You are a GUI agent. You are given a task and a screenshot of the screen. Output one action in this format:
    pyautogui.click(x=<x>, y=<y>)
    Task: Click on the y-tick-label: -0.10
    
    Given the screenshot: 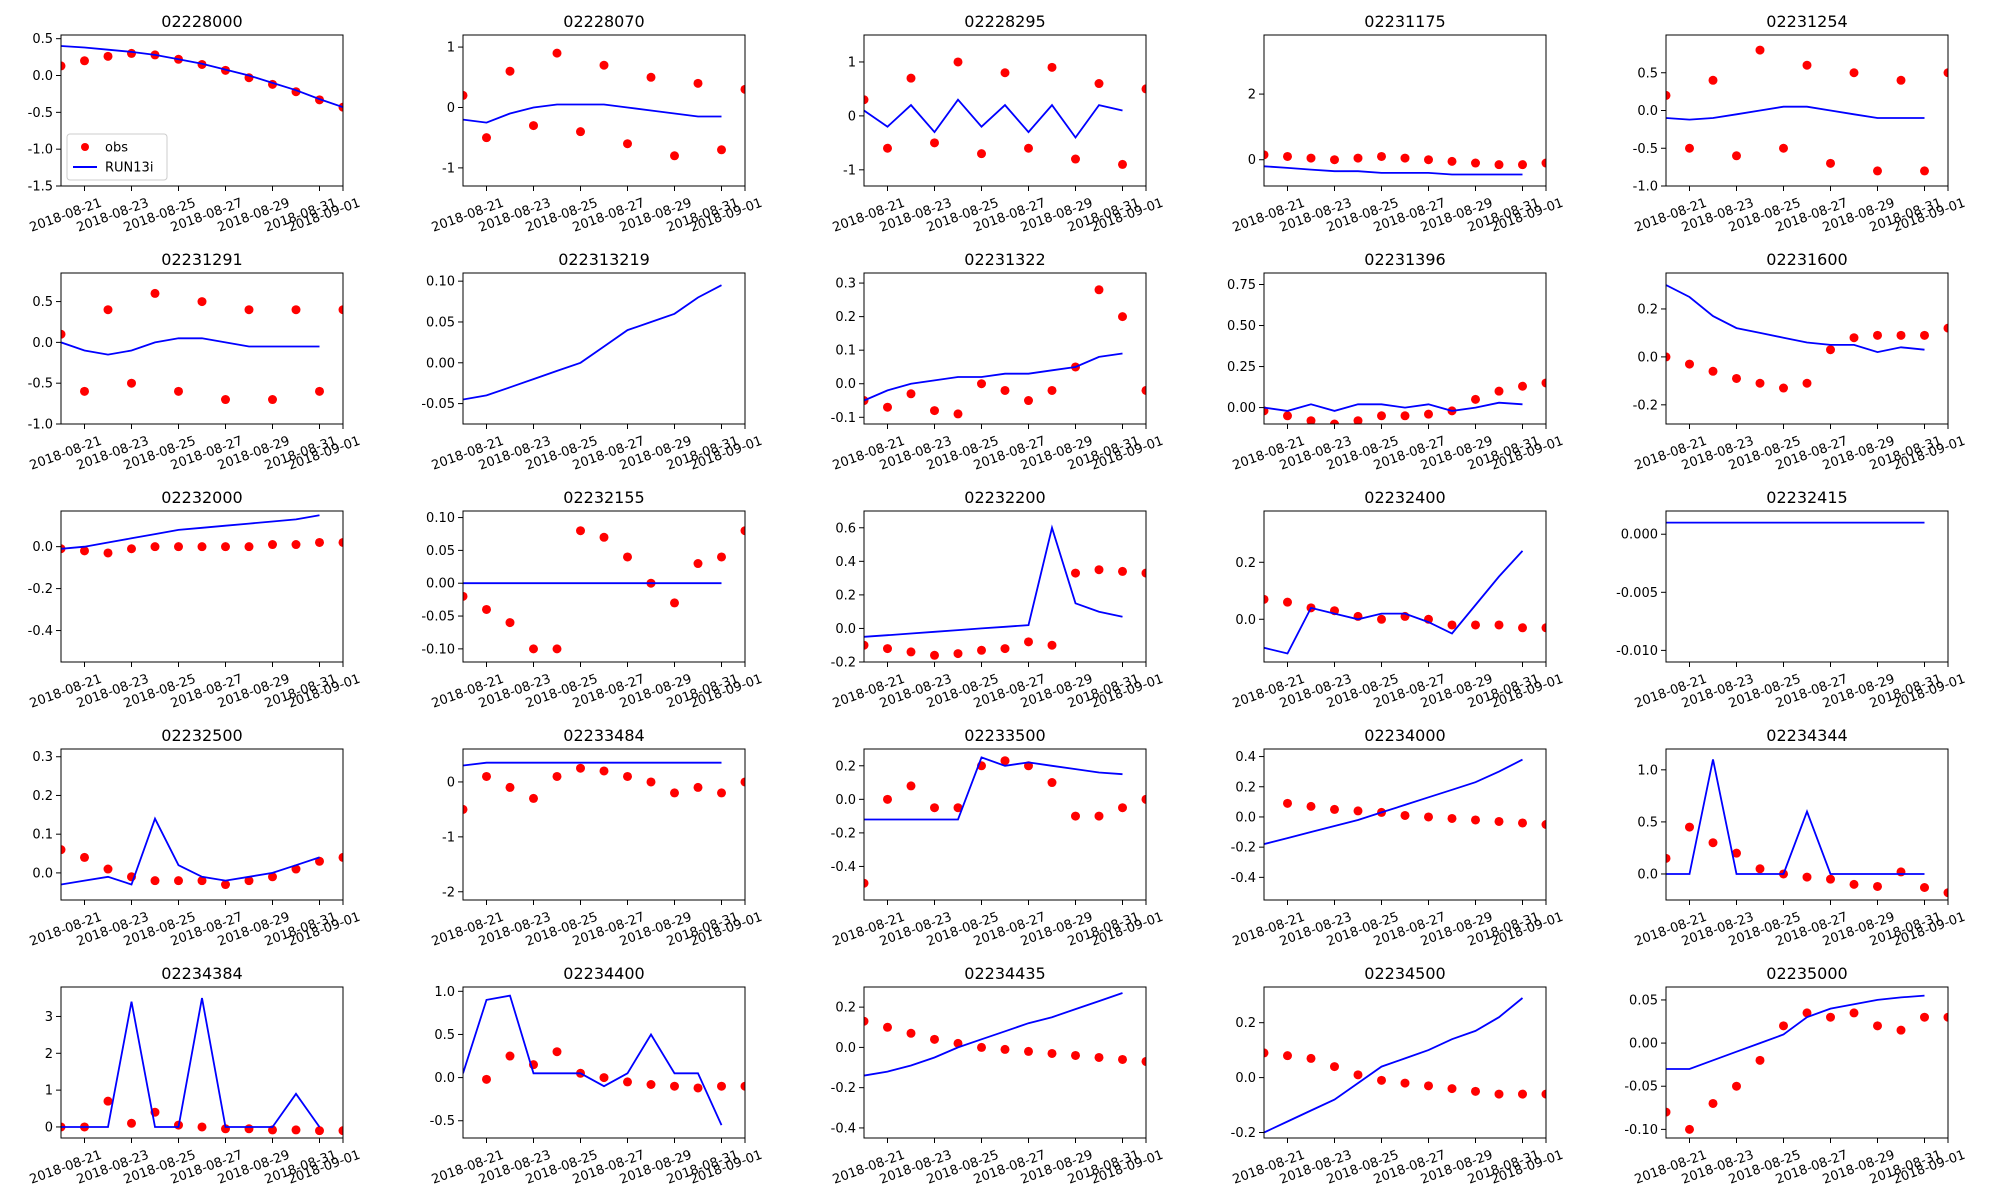 What is the action you would take?
    pyautogui.click(x=438, y=649)
    